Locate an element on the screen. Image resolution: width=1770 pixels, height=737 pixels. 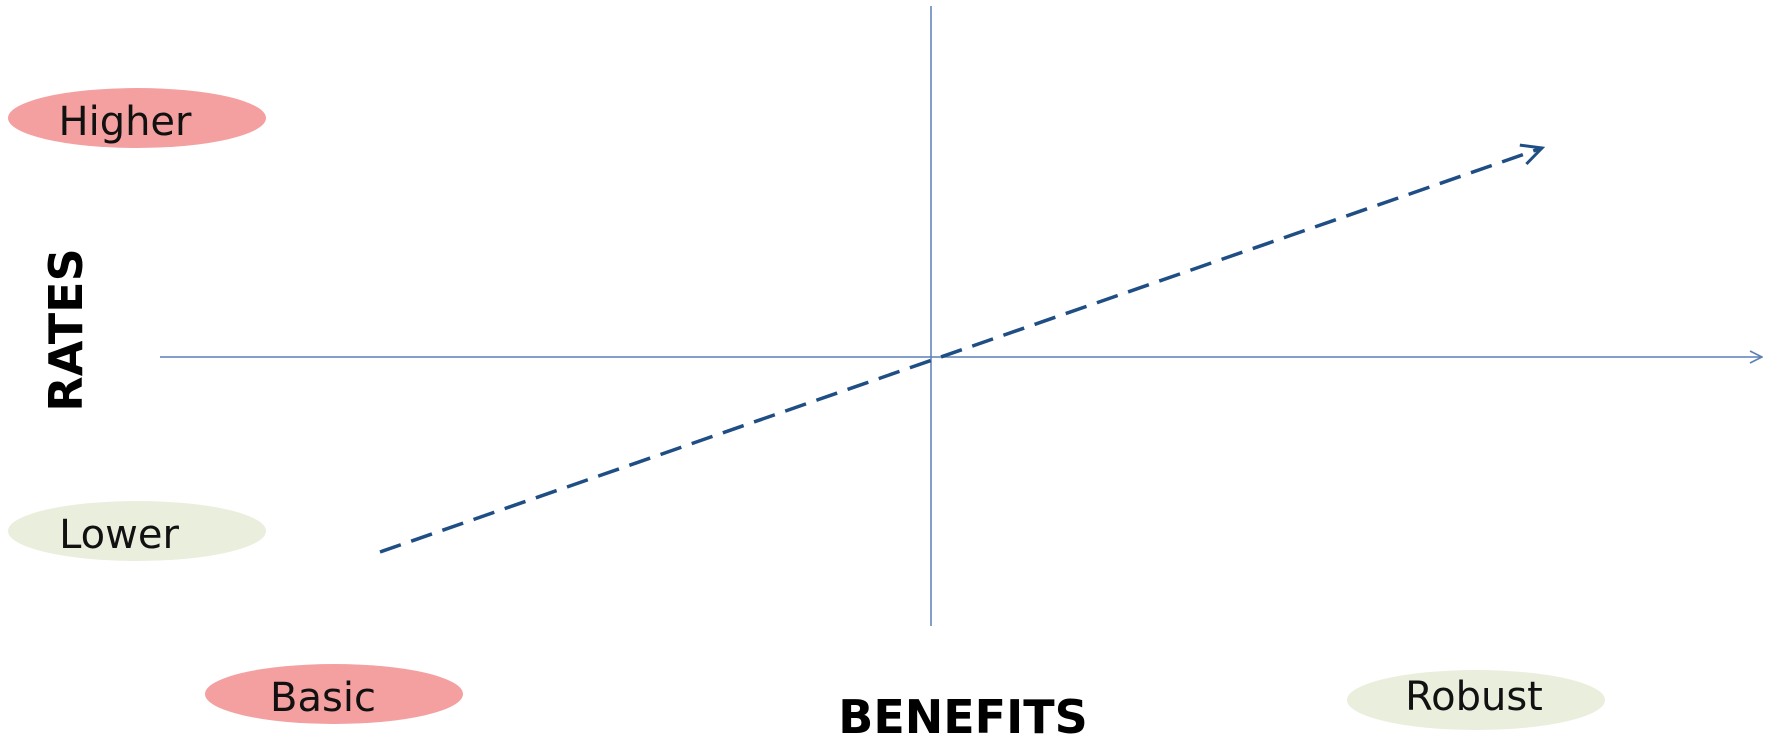
basic-label: Basic is located at coordinates (323, 698).